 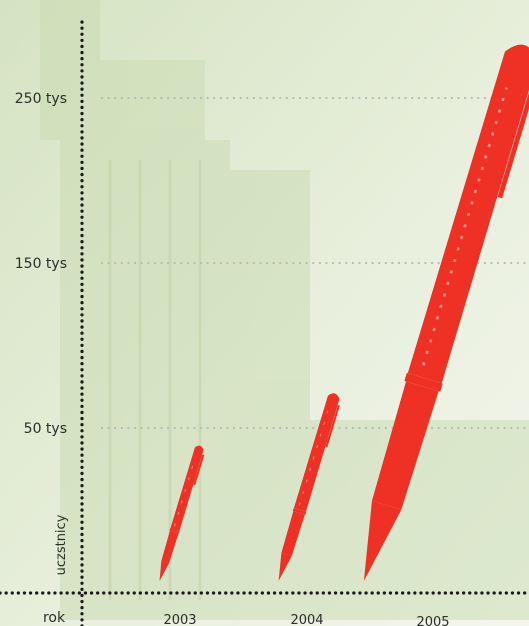 What do you see at coordinates (179, 619) in the screenshot?
I see `x-tick-label: 2003` at bounding box center [179, 619].